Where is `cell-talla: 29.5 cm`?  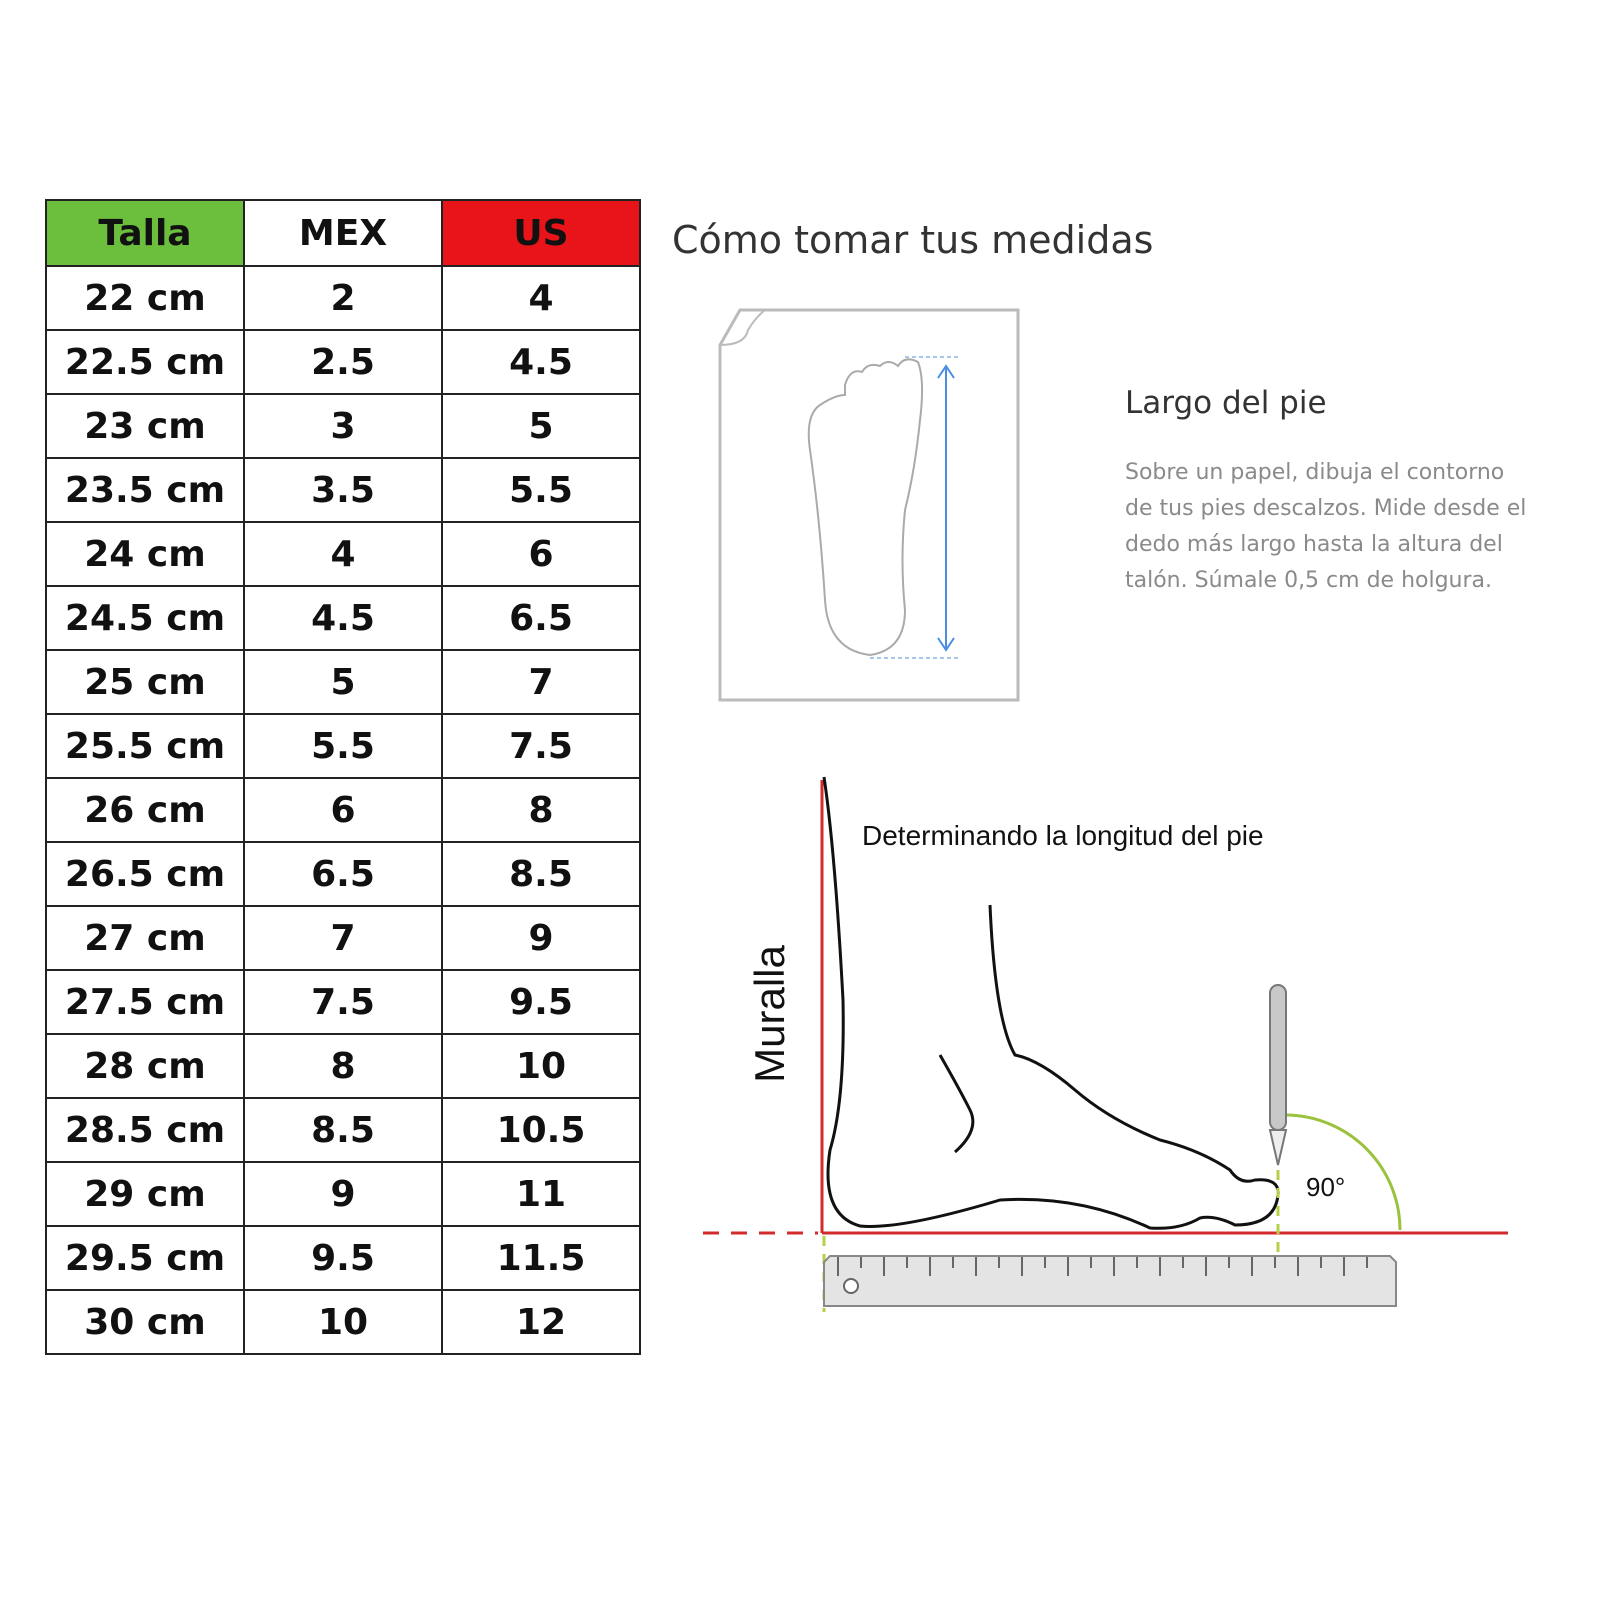 cell-talla: 29.5 cm is located at coordinates (145, 1258).